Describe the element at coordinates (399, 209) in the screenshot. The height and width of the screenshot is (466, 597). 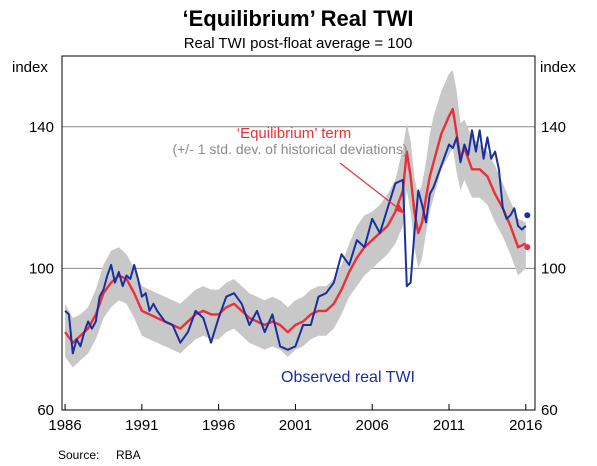
I see `annotation-arrow-head` at that location.